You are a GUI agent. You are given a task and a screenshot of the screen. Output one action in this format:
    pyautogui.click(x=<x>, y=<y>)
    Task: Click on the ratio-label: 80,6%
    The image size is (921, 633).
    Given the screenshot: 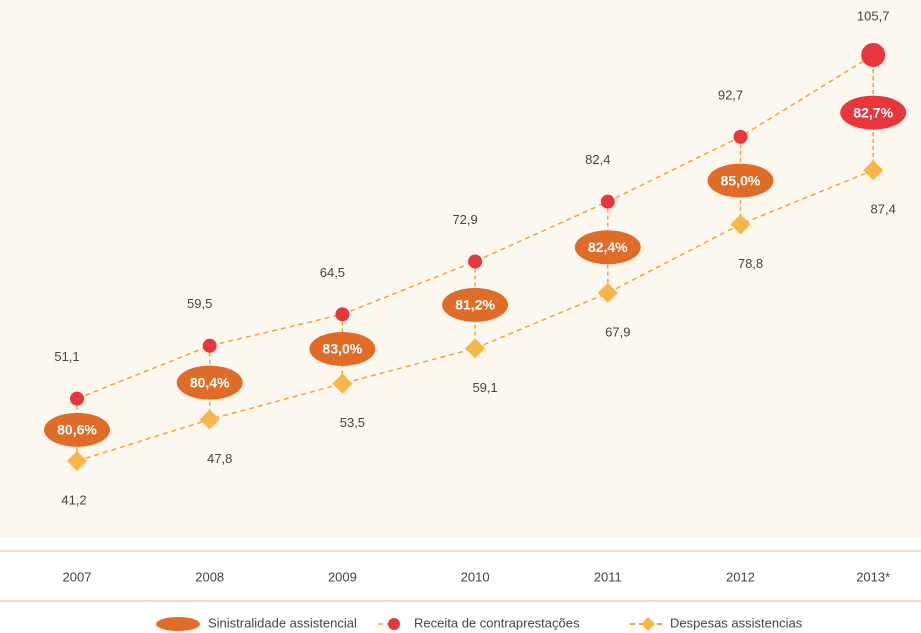 What is the action you would take?
    pyautogui.click(x=77, y=430)
    